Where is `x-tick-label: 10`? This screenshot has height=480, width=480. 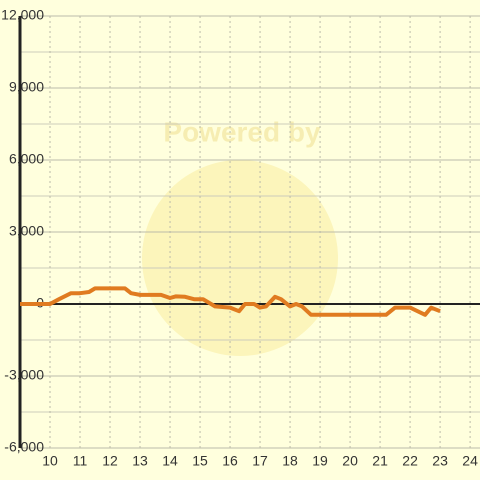
x-tick-label: 10 is located at coordinates (50, 461).